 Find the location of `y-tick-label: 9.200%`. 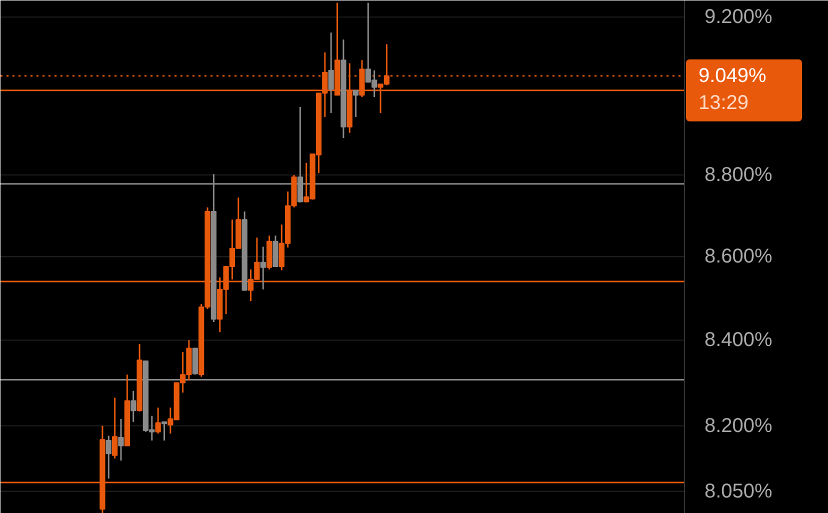

y-tick-label: 9.200% is located at coordinates (738, 17).